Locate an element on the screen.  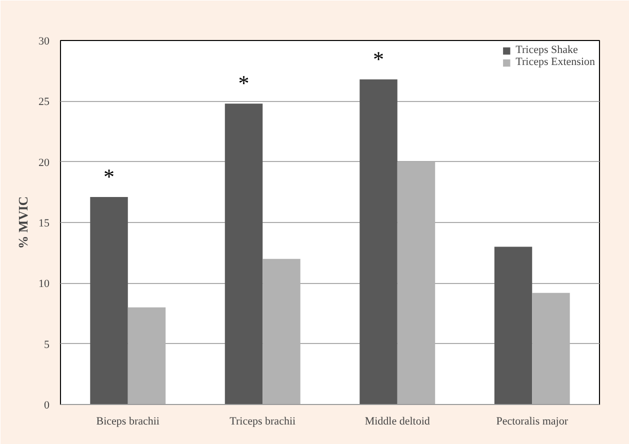
legend-label: Triceps Extension is located at coordinates (555, 62).